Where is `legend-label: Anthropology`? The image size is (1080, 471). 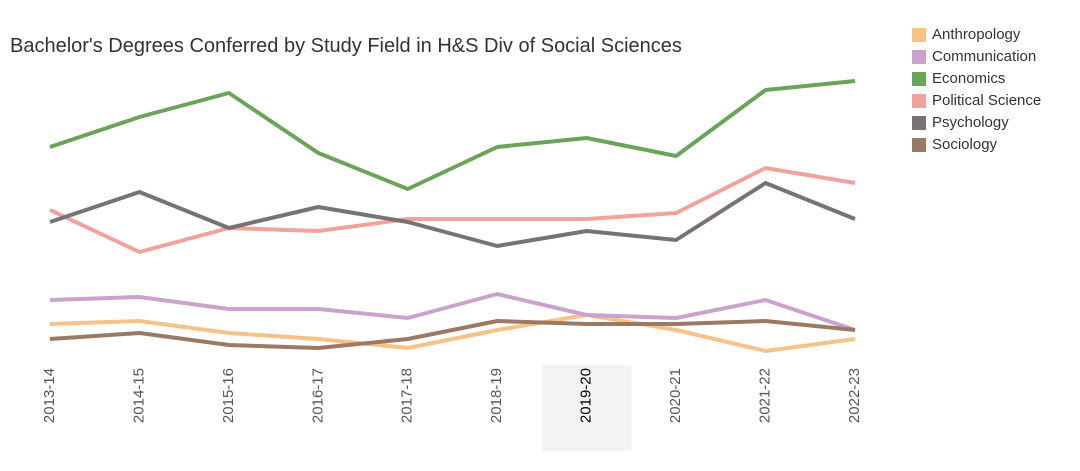 legend-label: Anthropology is located at coordinates (976, 34).